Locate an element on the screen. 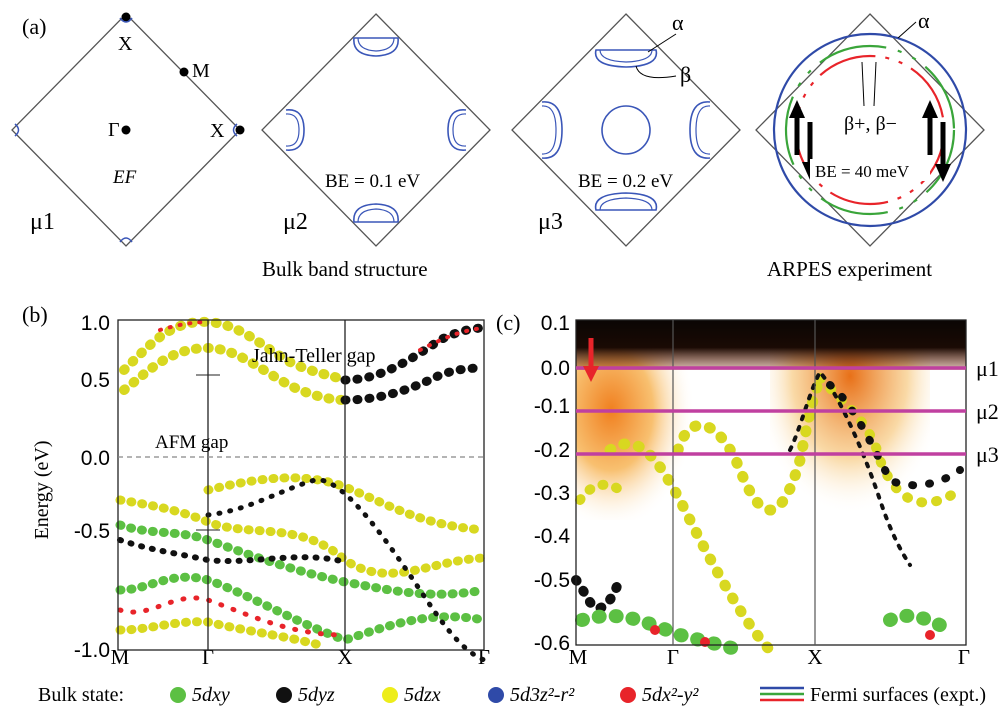 Image resolution: width=1004 pixels, height=725 pixels. panel-b-xticks: M Γ X Γ is located at coordinates (300, 657).